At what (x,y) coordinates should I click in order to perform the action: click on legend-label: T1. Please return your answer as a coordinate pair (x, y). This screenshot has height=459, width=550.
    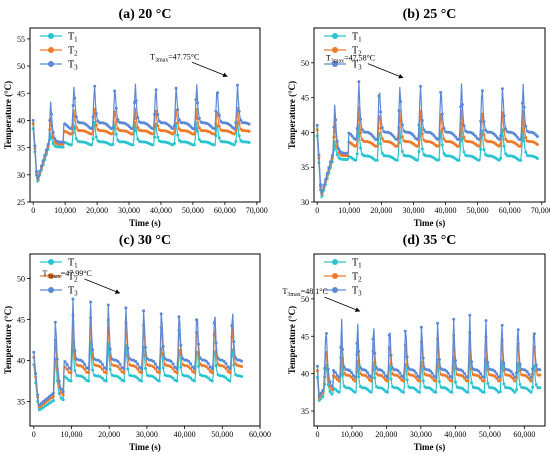
    Looking at the image, I should click on (357, 38).